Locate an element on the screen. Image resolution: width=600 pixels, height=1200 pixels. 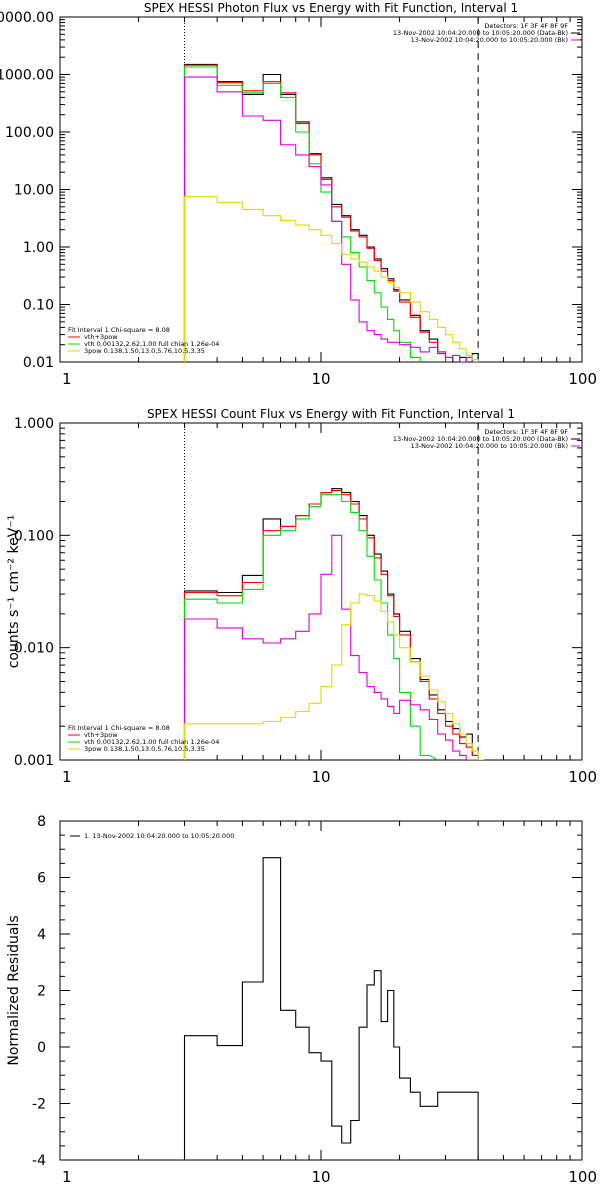
y-tick-label: 0.01 is located at coordinates (38, 363).